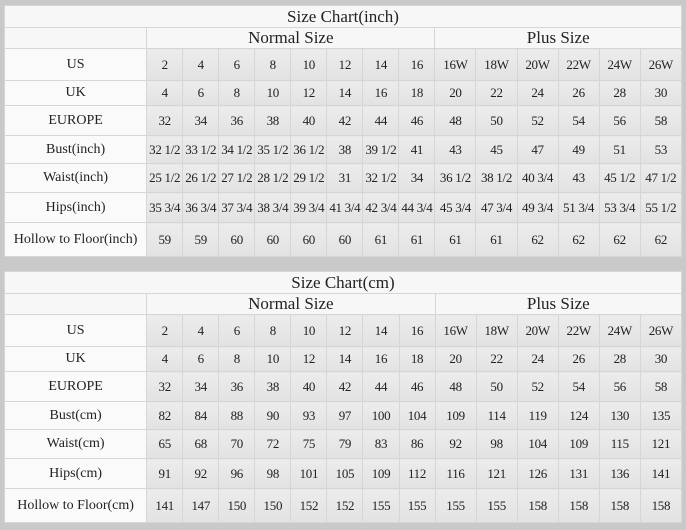 The height and width of the screenshot is (530, 686). What do you see at coordinates (417, 239) in the screenshot?
I see `size-value: 61` at bounding box center [417, 239].